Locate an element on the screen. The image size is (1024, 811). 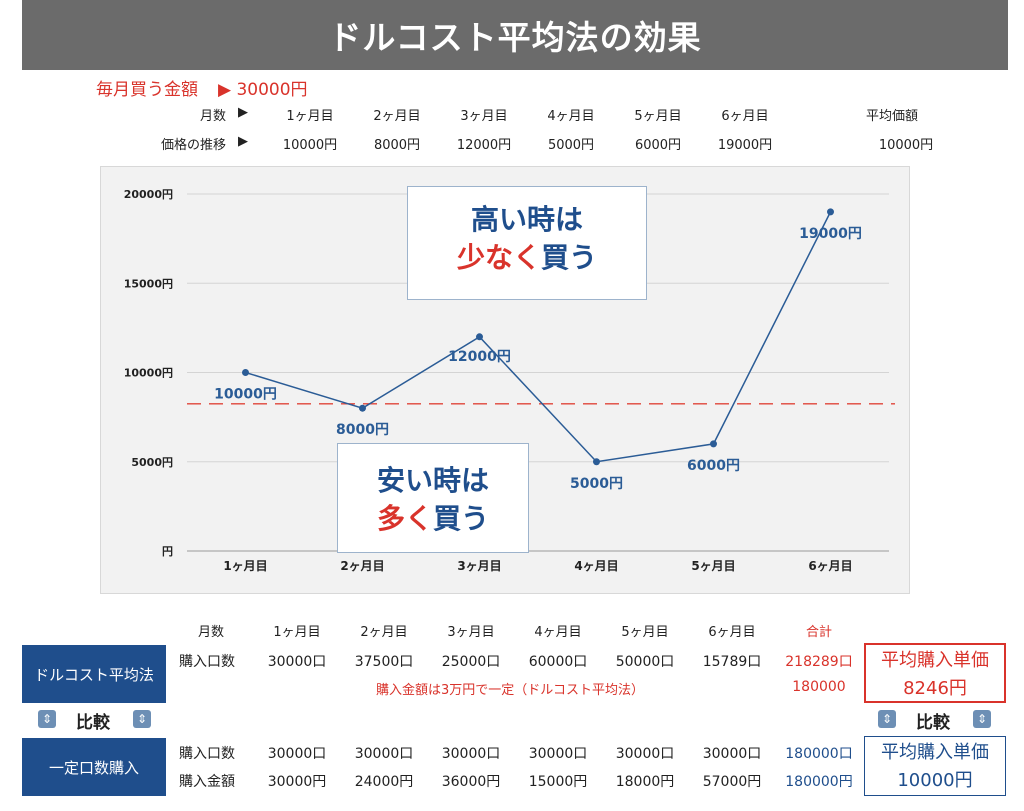
monthly-amount: 毎月買う金額 ▶ 30000円 is located at coordinates (202, 87).